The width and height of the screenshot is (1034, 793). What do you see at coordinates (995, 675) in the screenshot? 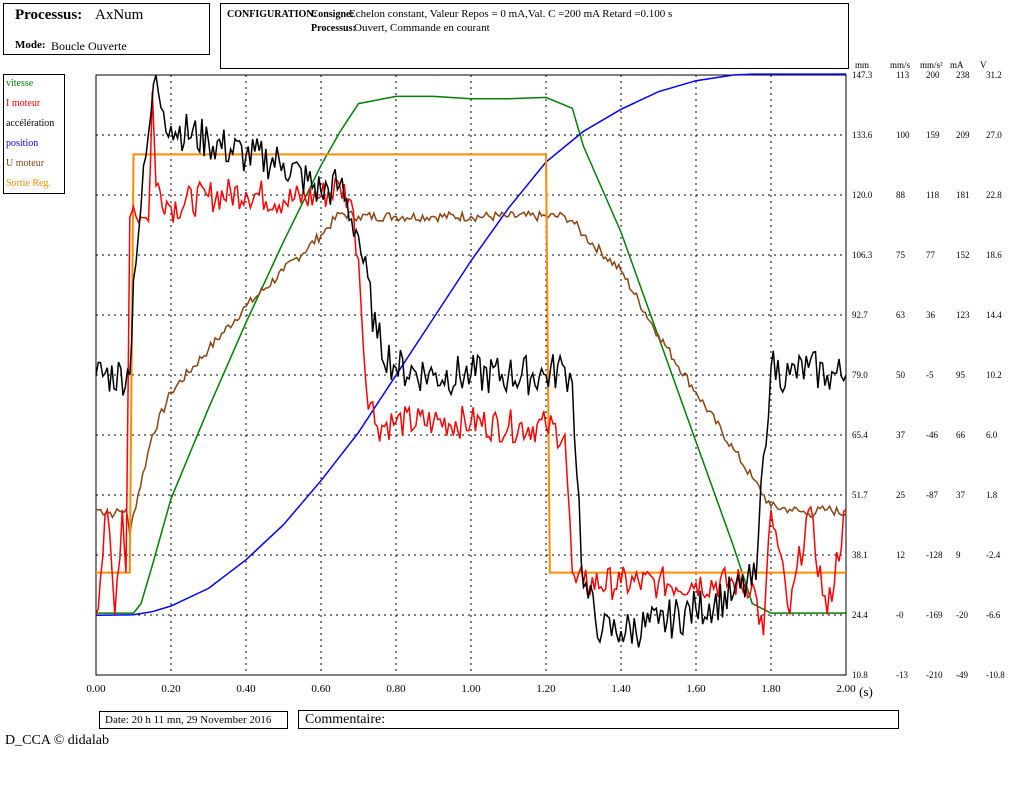
I see `right-axis-tick-label: -10.8` at bounding box center [995, 675].